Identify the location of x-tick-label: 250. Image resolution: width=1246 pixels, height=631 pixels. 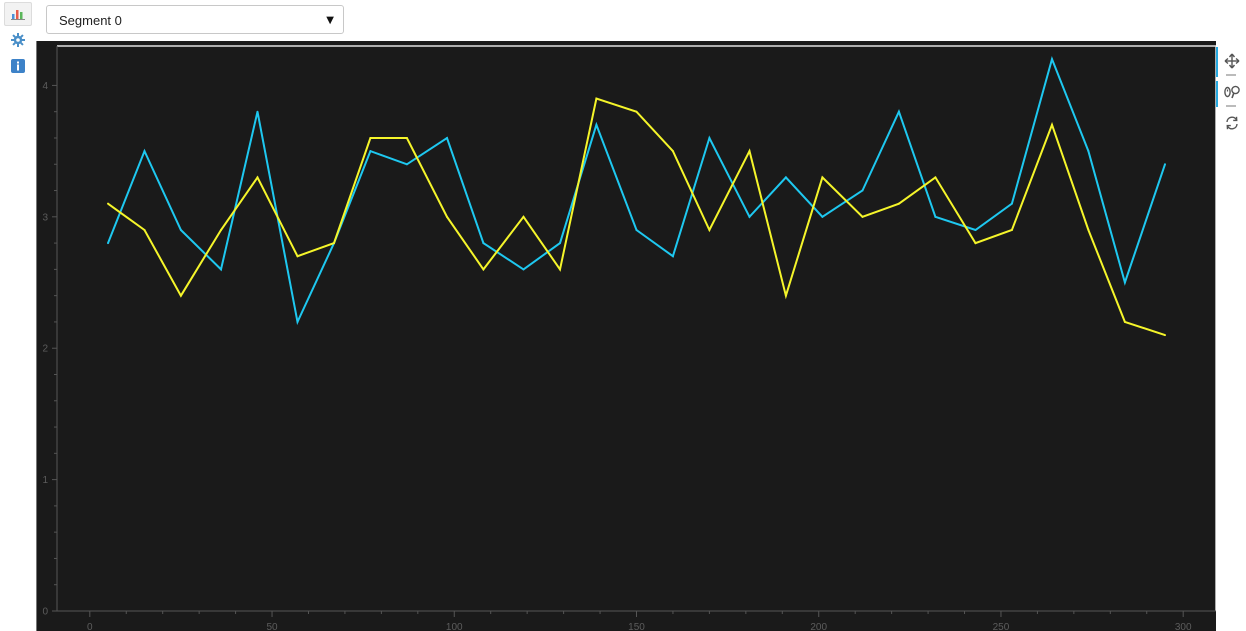
(1001, 626).